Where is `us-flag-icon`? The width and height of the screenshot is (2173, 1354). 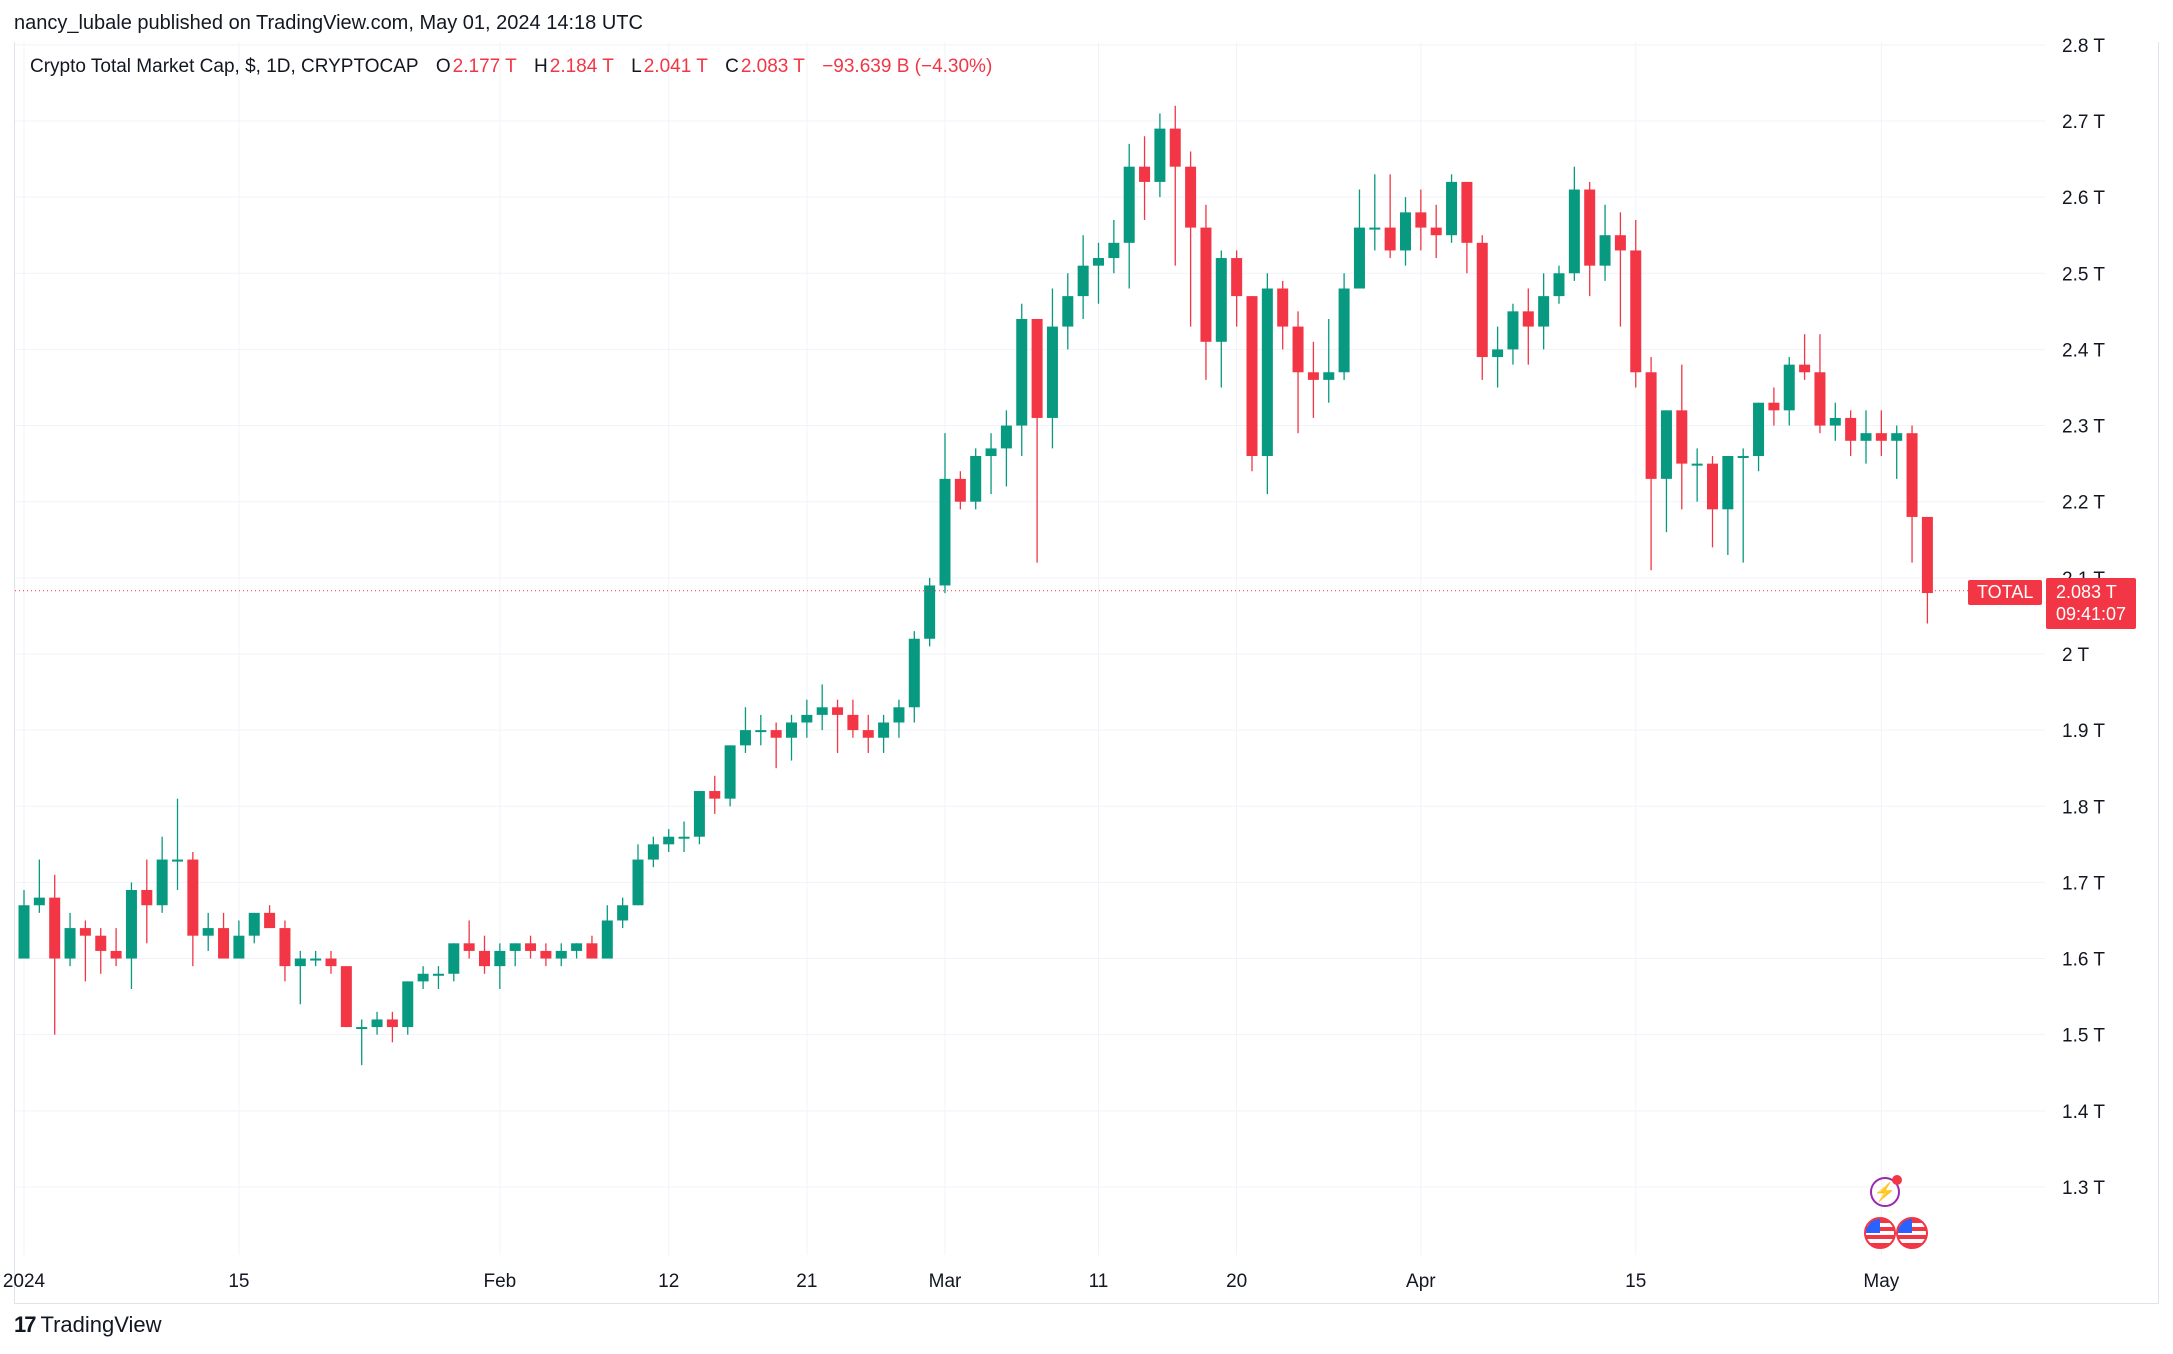 us-flag-icon is located at coordinates (1880, 1233).